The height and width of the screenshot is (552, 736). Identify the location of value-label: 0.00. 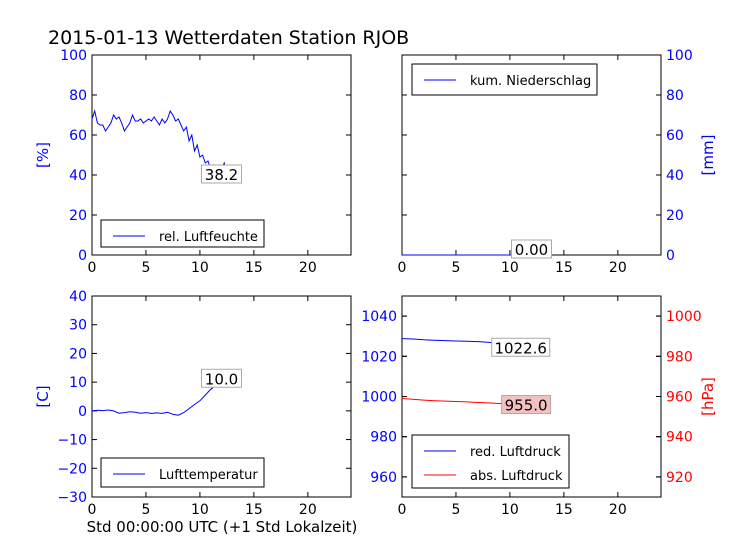
(531, 250).